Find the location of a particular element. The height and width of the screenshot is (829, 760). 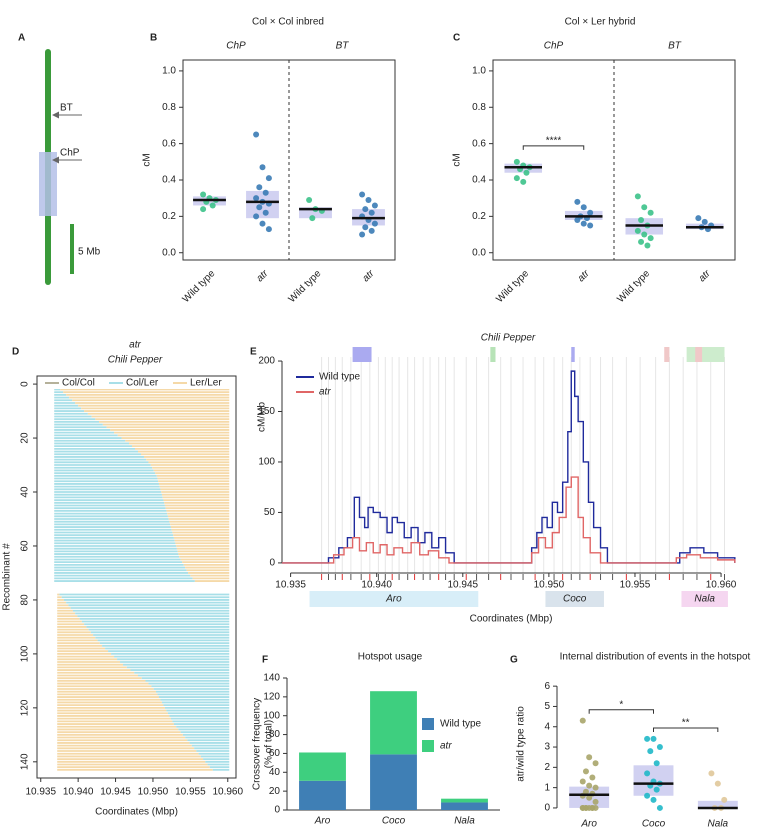

panel-letter: F is located at coordinates (265, 660).